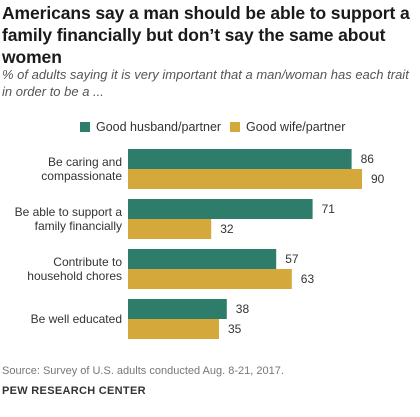 This screenshot has width=420, height=417. I want to click on category-label: Be caring and compassionate, so click(81, 169).